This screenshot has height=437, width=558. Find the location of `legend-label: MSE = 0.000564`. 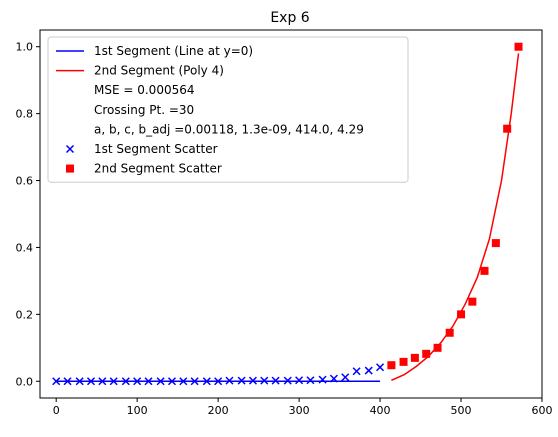

legend-label: MSE = 0.000564 is located at coordinates (144, 90).